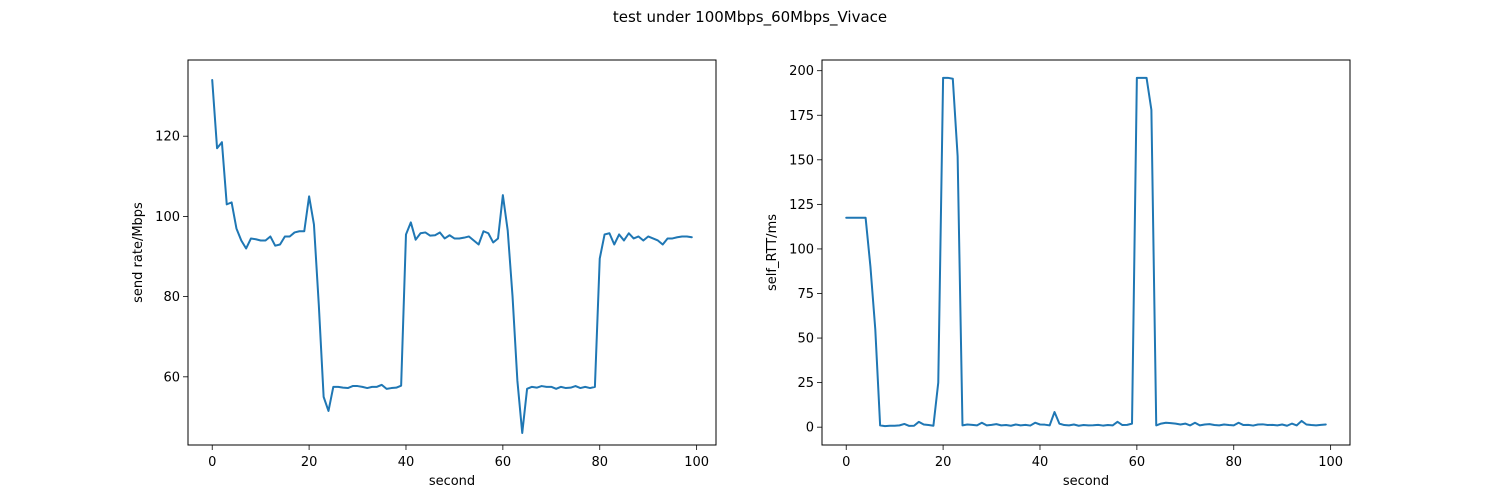  Describe the element at coordinates (943, 462) in the screenshot. I see `self-rtt-x-tick-label: 20` at that location.